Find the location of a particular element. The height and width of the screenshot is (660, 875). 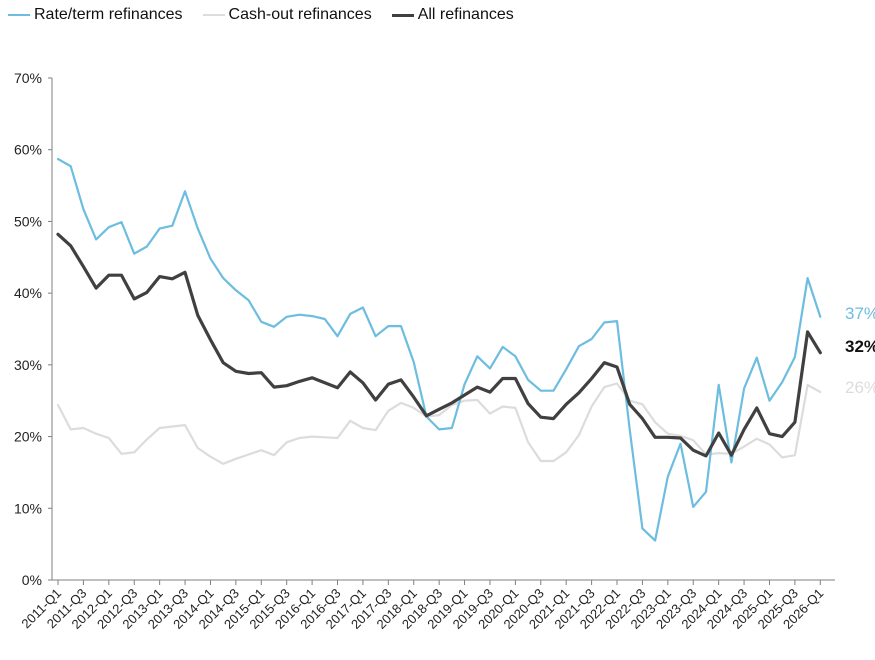

series-end-labels: 37% 26% 32% is located at coordinates (860, 350).